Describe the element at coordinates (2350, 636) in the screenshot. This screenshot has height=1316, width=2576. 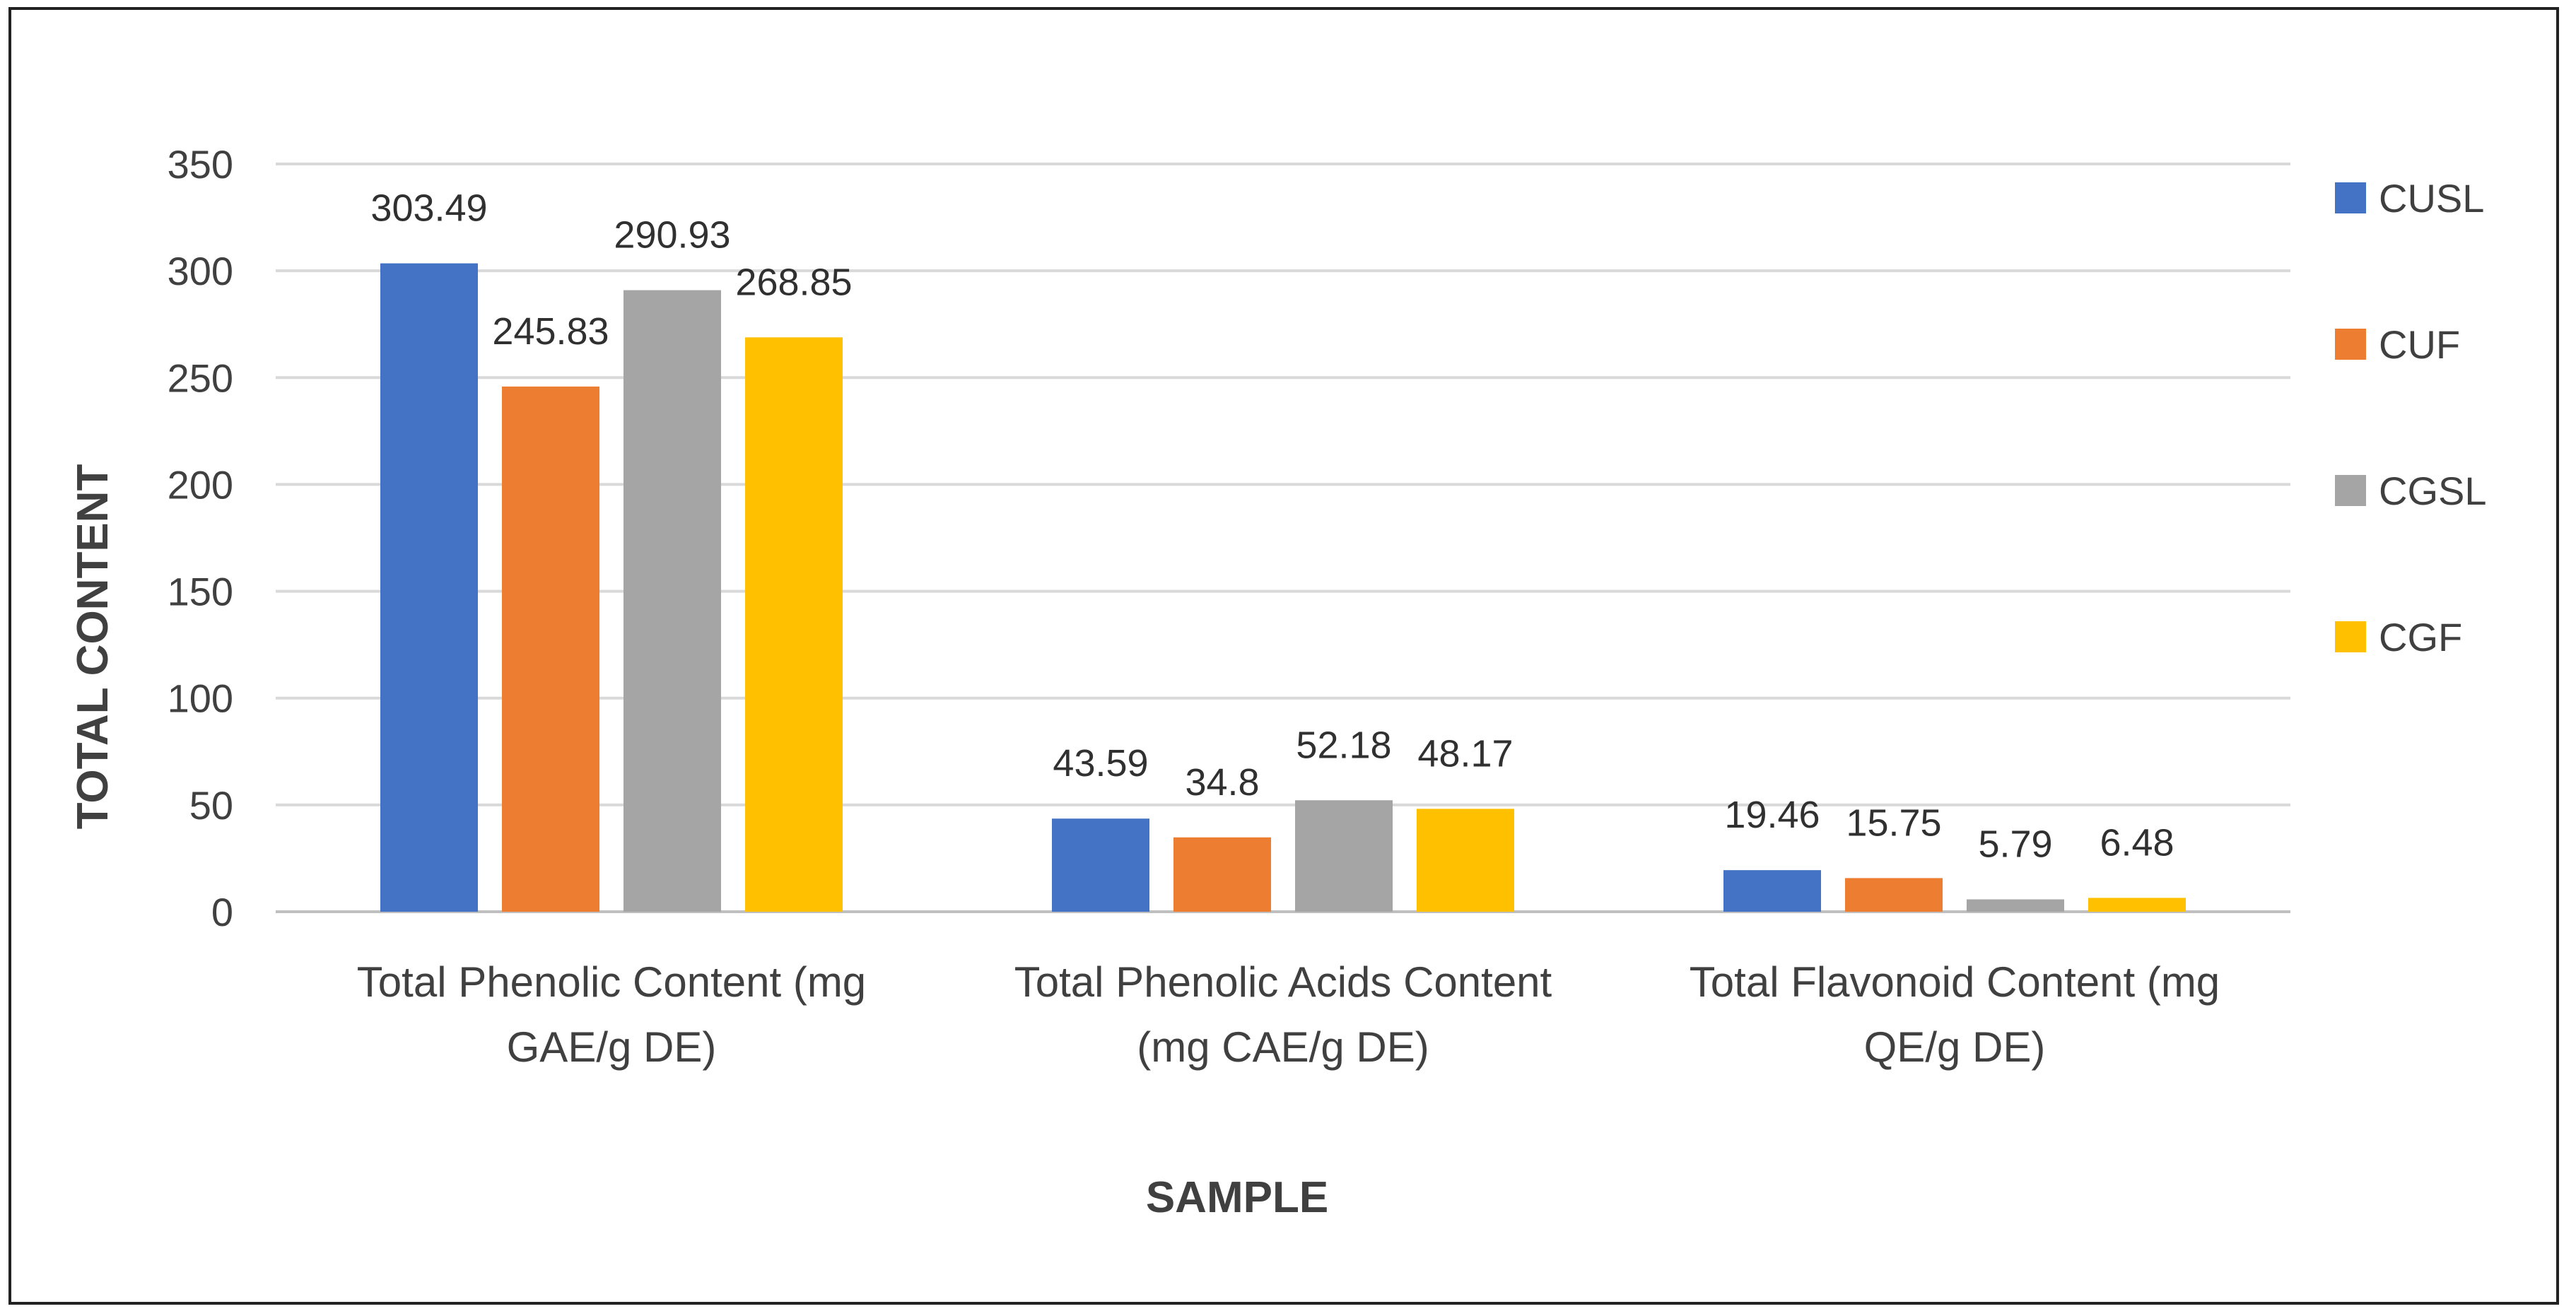
I see `legend-swatch-cgf` at that location.